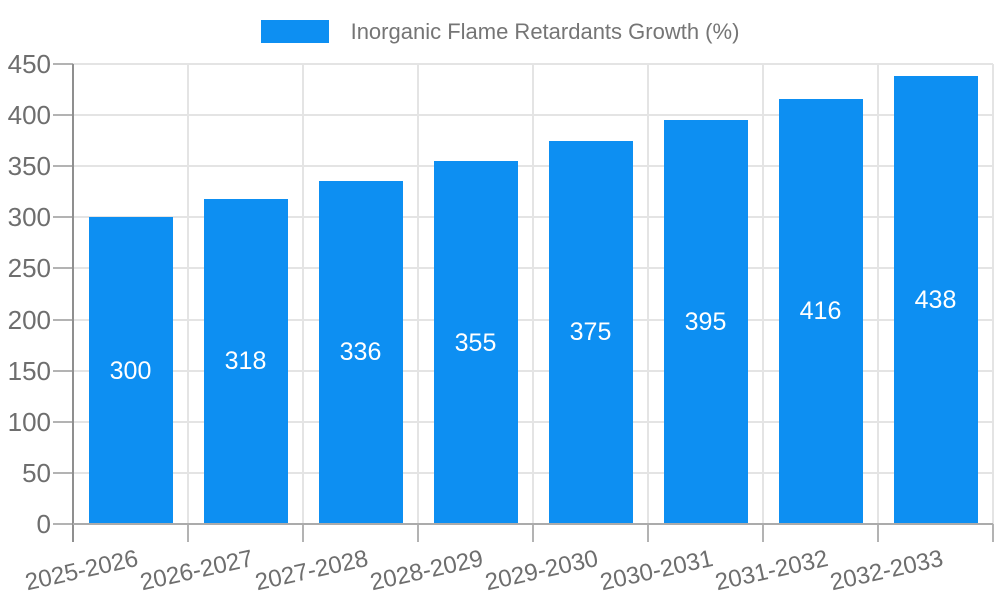 Image resolution: width=1000 pixels, height=600 pixels. Describe the element at coordinates (29, 421) in the screenshot. I see `y-axis-label: 100` at that location.